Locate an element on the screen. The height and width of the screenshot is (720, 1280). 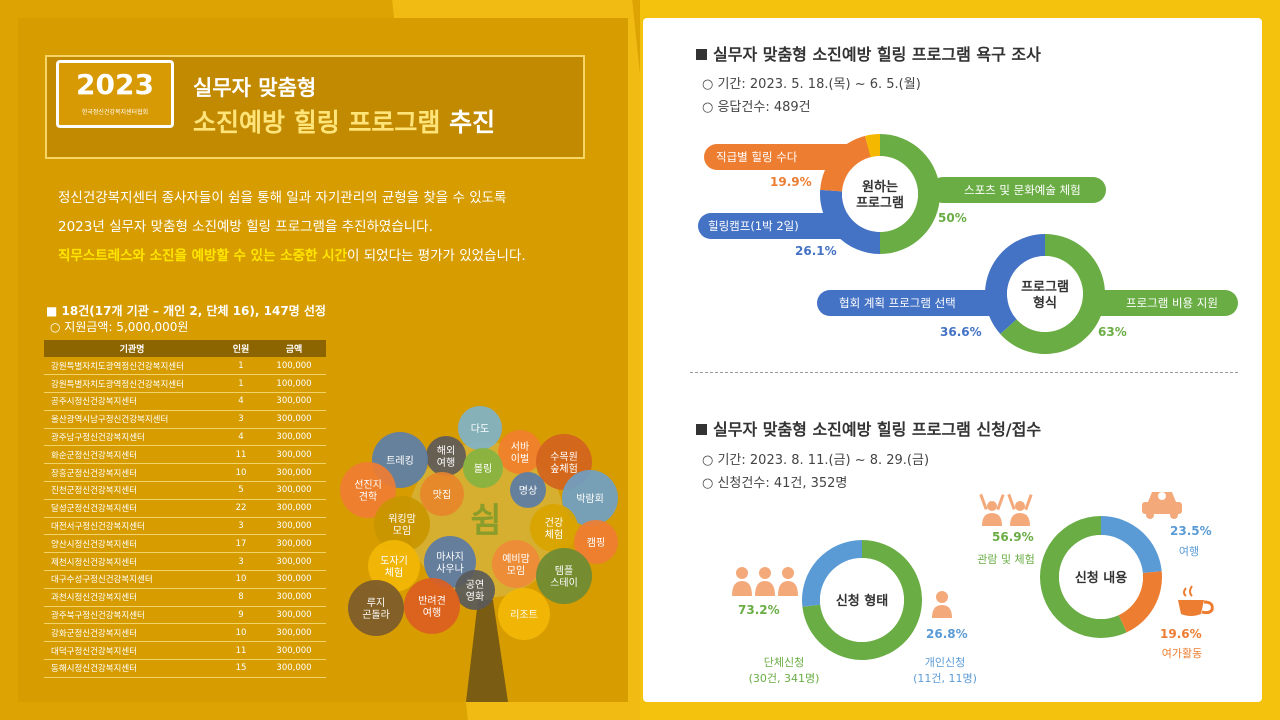
donut-application-content: 신청 내용 is located at coordinates (1101, 577).